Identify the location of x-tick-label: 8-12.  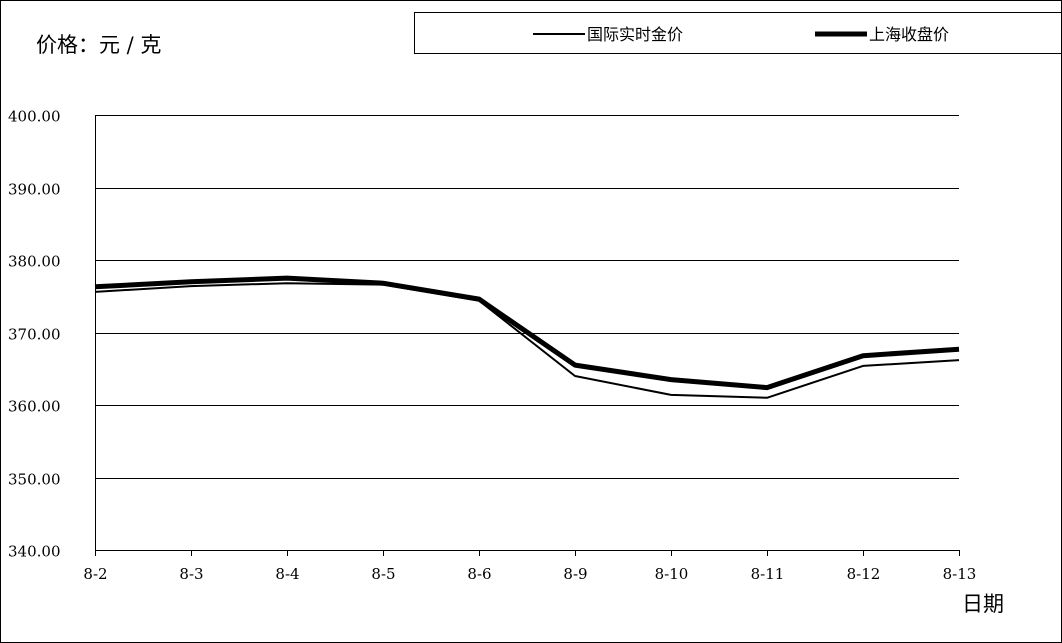
(864, 574).